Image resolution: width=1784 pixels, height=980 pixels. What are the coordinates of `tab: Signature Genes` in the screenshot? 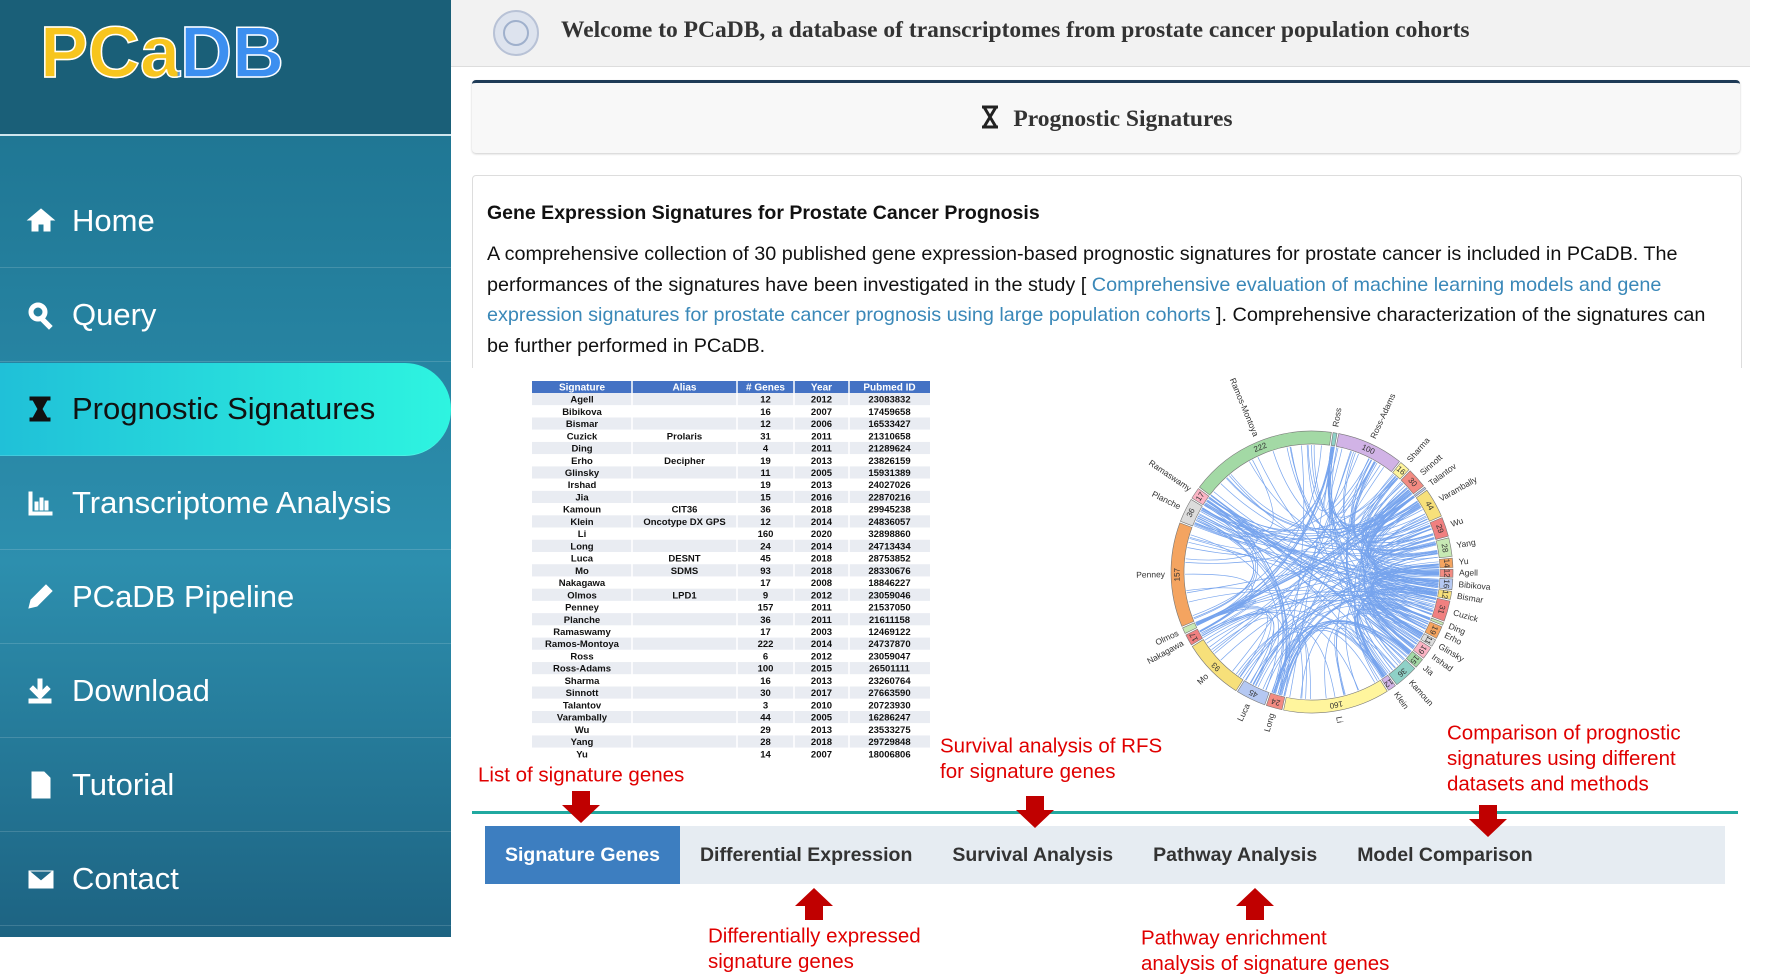 It's located at (582, 855).